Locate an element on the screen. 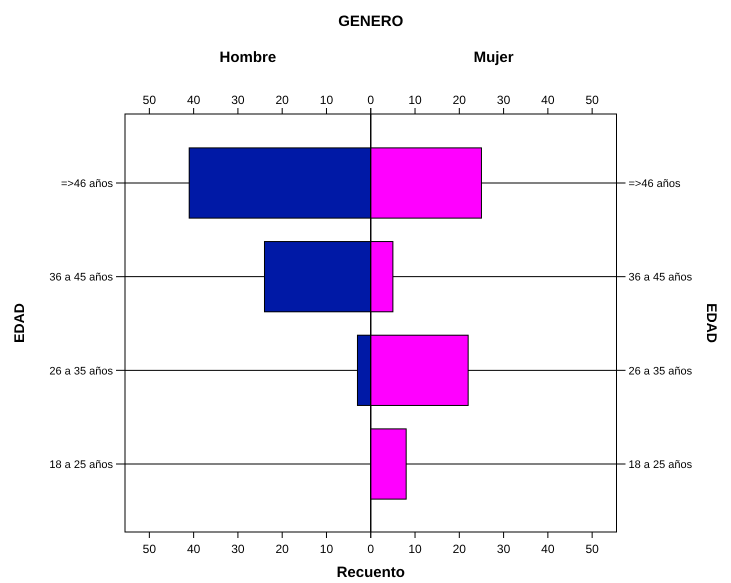 The image size is (731, 583). text: GENERO is located at coordinates (371, 21).